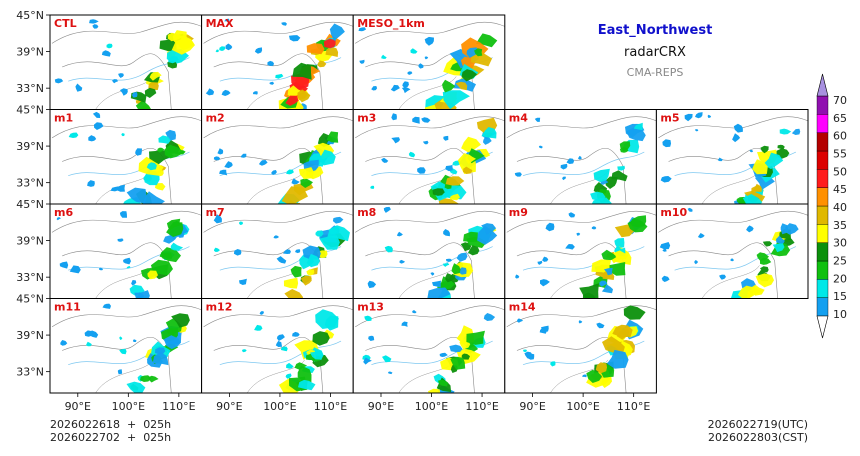 The width and height of the screenshot is (860, 456). Describe the element at coordinates (30, 52) in the screenshot. I see `lat-tick-label: 39°N` at that location.